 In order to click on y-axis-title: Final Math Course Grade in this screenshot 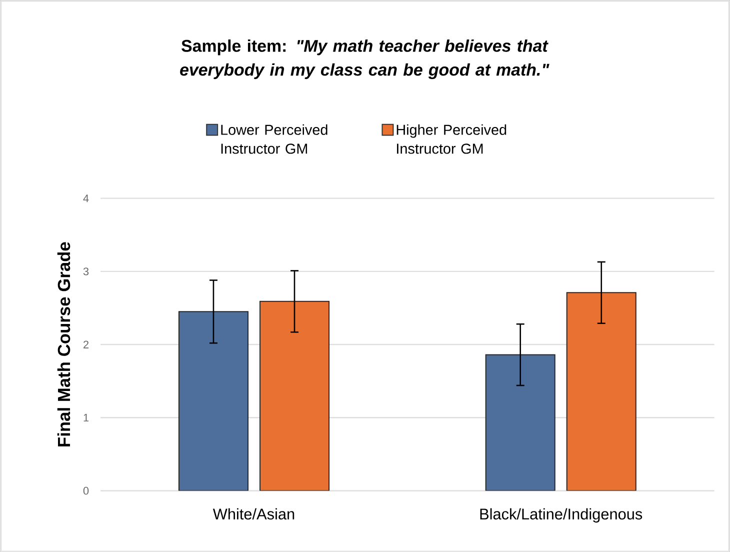, I will do `click(63, 344)`.